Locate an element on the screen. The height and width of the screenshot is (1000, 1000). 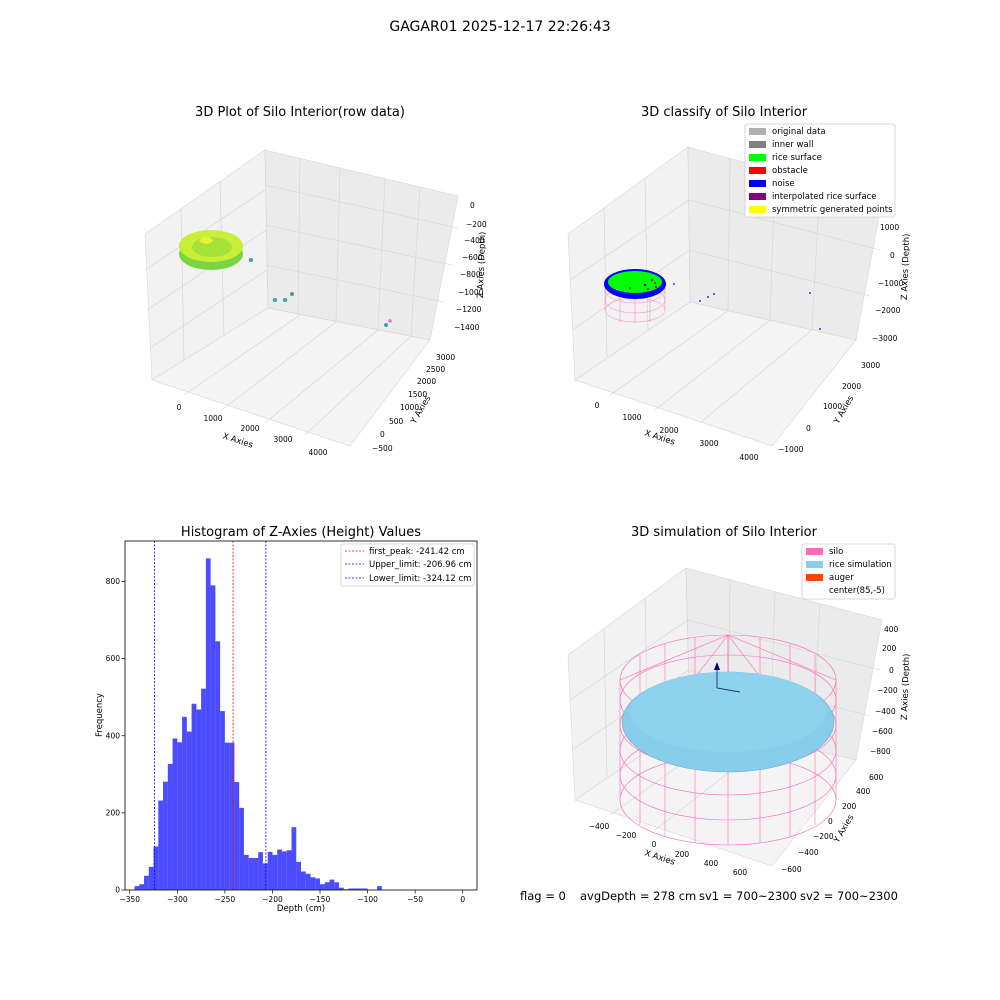
sim-legend-box is located at coordinates (848, 571).